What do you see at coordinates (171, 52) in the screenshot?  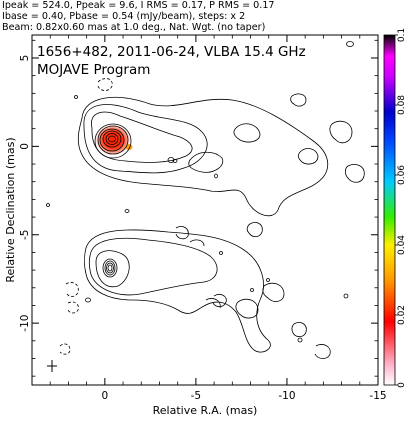 I see `chart-title: 1656+482, 2011-06-24, VLBA 15.4 GHz` at bounding box center [171, 52].